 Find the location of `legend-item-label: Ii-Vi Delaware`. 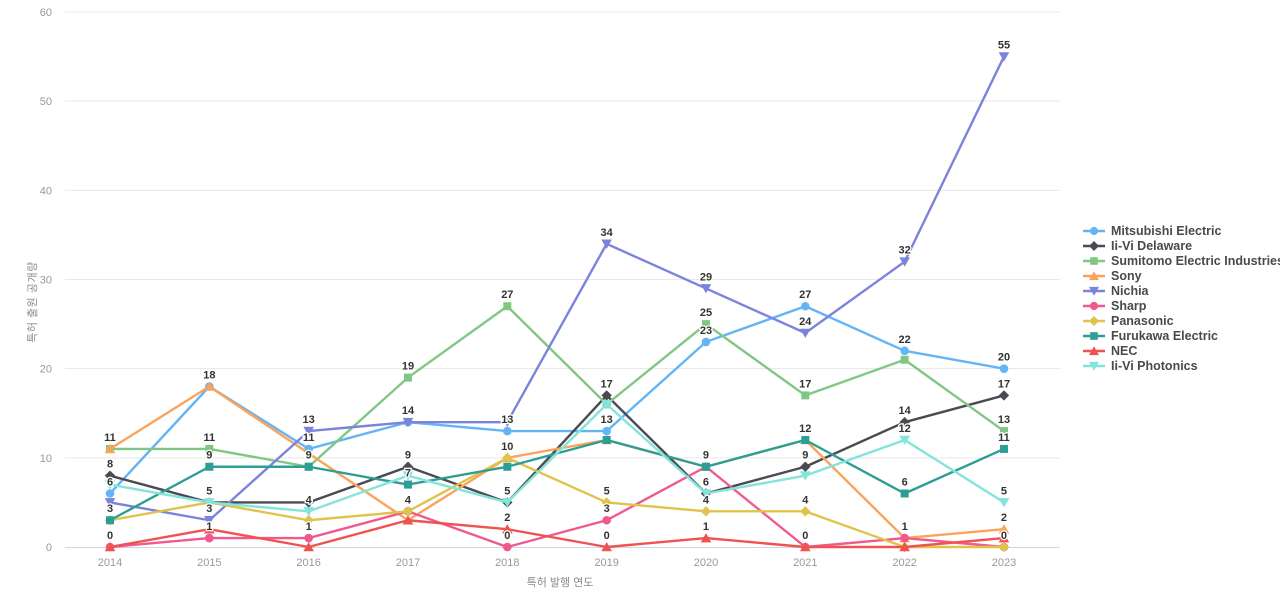

legend-item-label: Ii-Vi Delaware is located at coordinates (1152, 245).